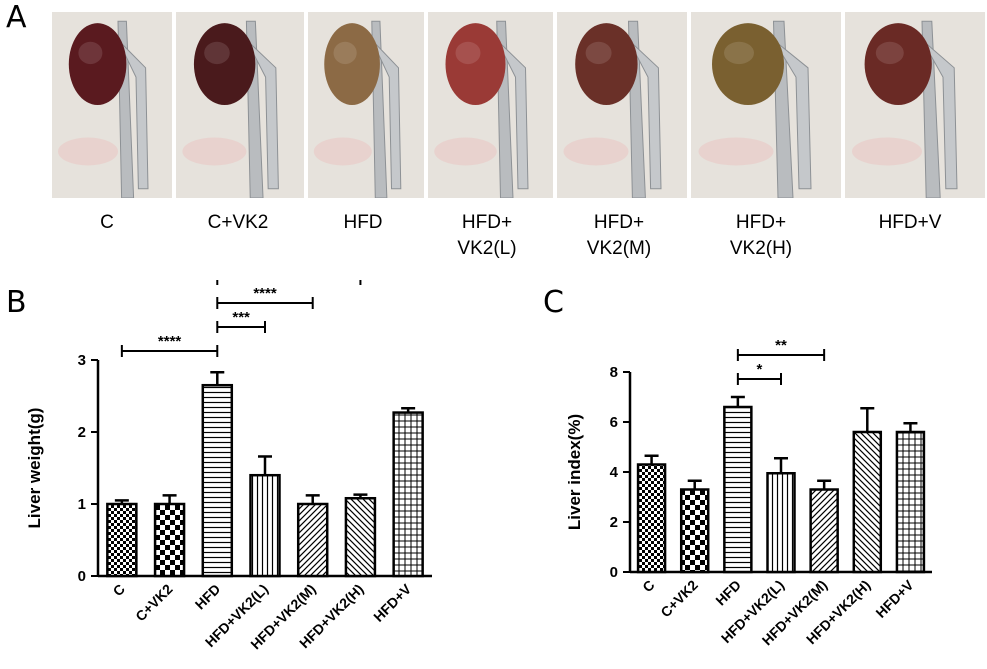 The width and height of the screenshot is (987, 669). Describe the element at coordinates (760, 369) in the screenshot. I see `significance-label: *` at that location.